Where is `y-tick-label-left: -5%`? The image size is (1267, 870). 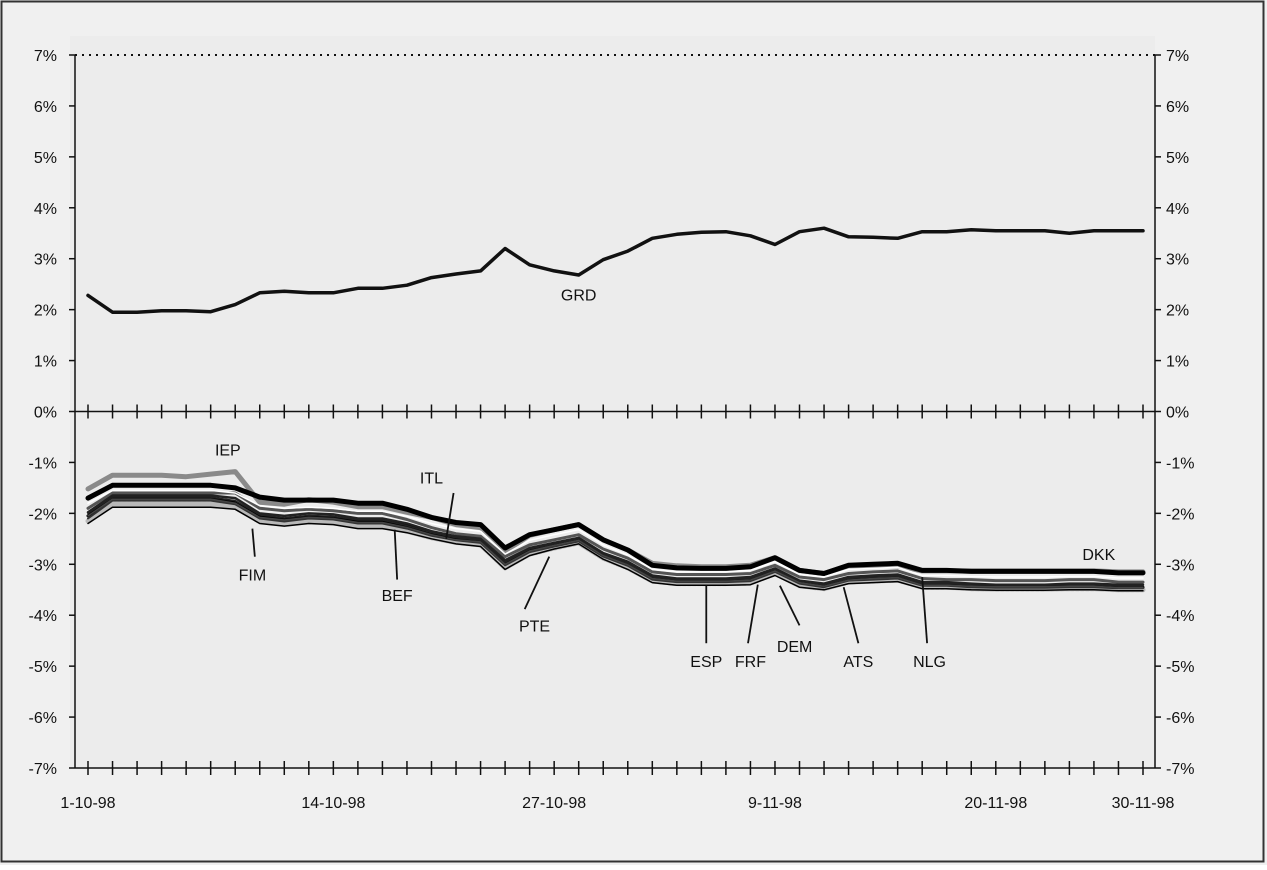 y-tick-label-left: -5% is located at coordinates (43, 667).